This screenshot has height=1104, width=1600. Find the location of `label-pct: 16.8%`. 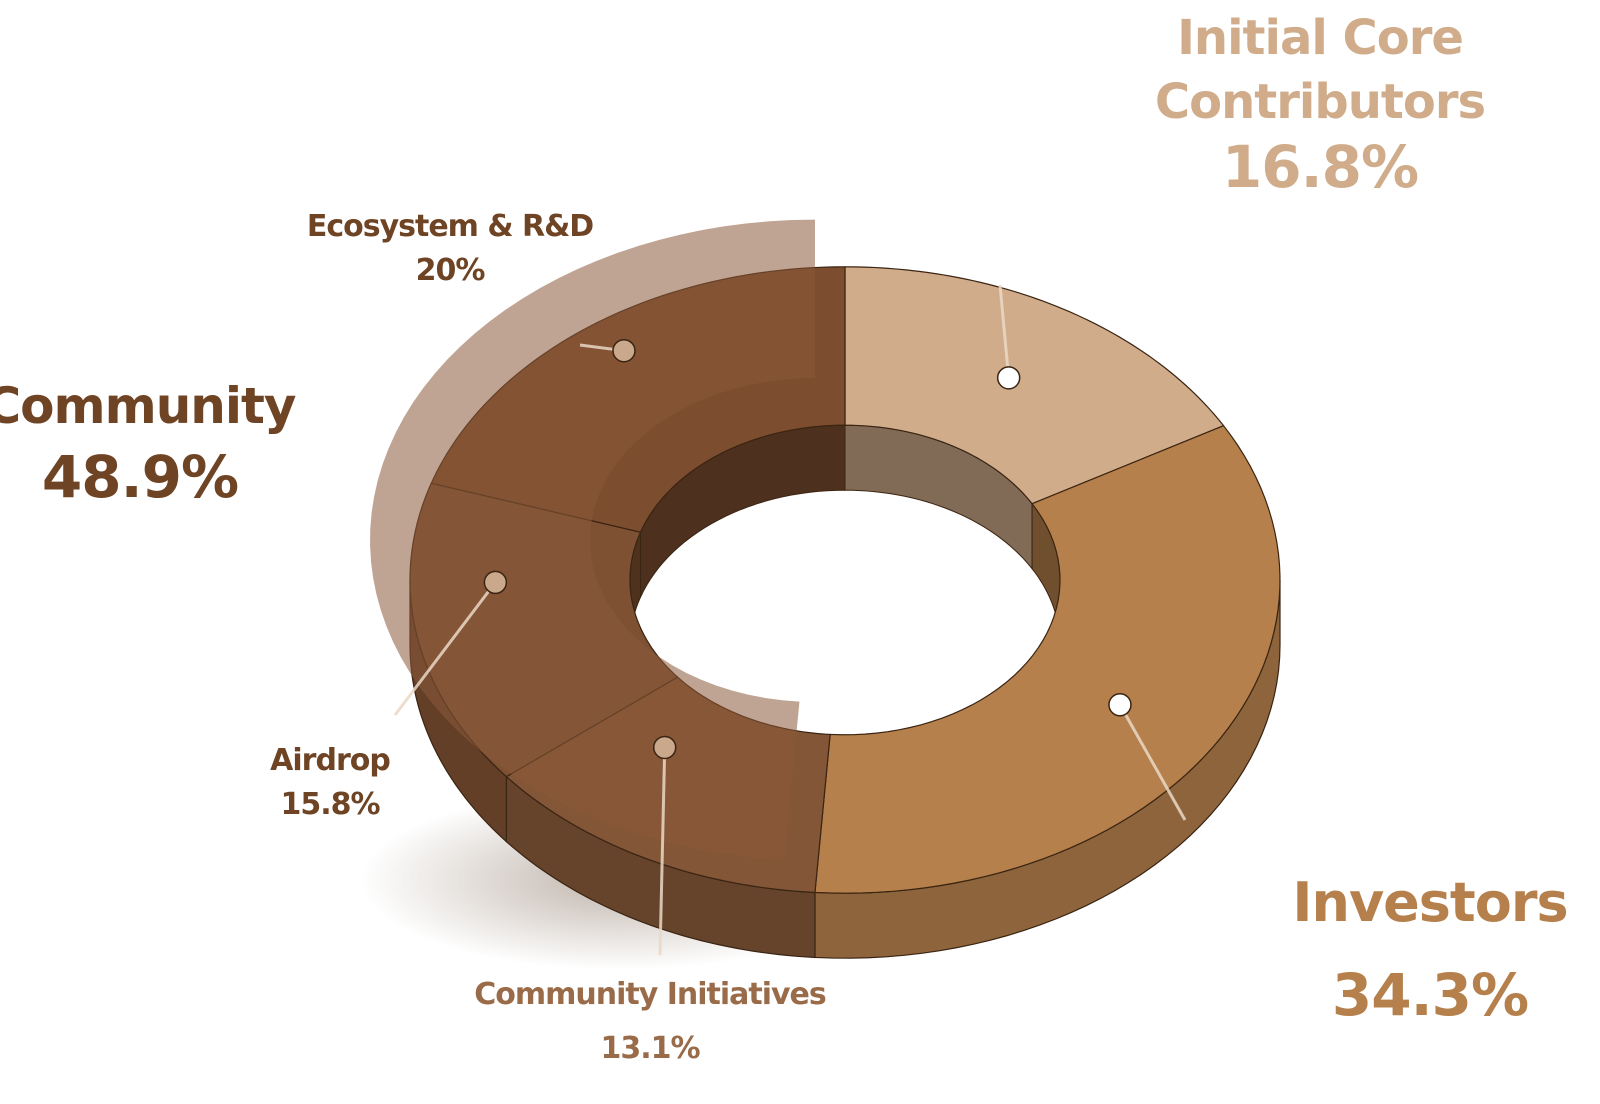

label-pct: 16.8% is located at coordinates (1320, 167).